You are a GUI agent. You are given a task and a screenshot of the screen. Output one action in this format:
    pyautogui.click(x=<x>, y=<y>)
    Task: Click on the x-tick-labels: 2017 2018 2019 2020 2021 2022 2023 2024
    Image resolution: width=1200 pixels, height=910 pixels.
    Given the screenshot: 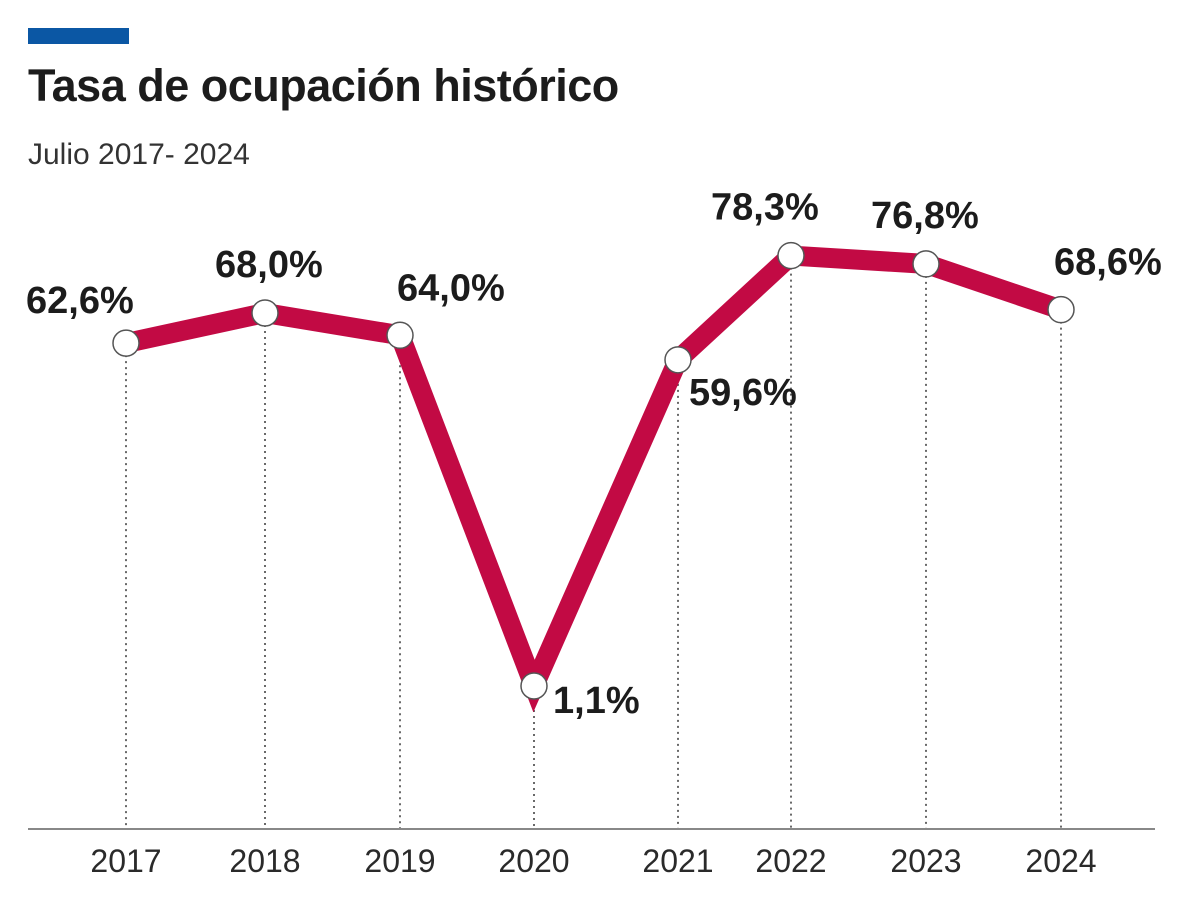 What is the action you would take?
    pyautogui.click(x=593, y=861)
    